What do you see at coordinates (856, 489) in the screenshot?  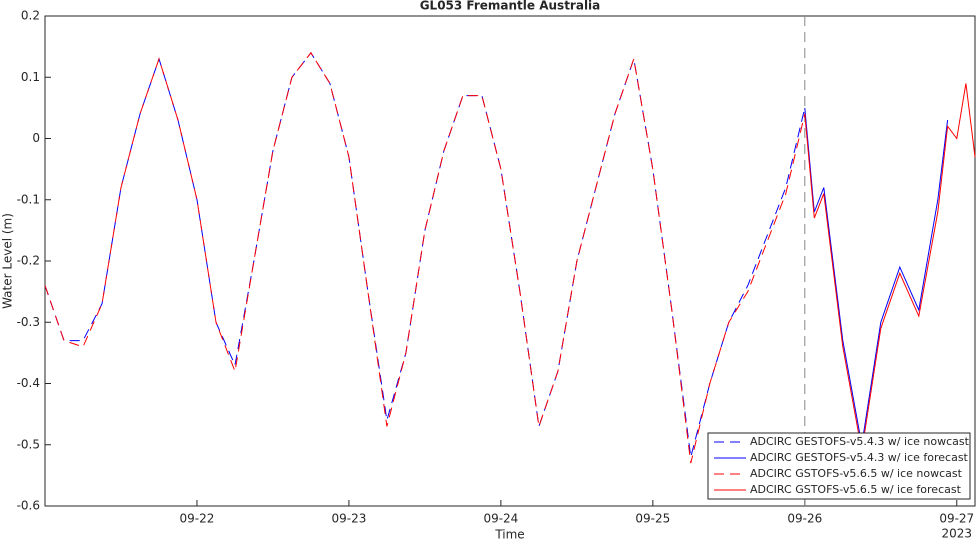 I see `legend-label: ADCIRC GSTOFS-v5.6.5 w/ ice forecast` at bounding box center [856, 489].